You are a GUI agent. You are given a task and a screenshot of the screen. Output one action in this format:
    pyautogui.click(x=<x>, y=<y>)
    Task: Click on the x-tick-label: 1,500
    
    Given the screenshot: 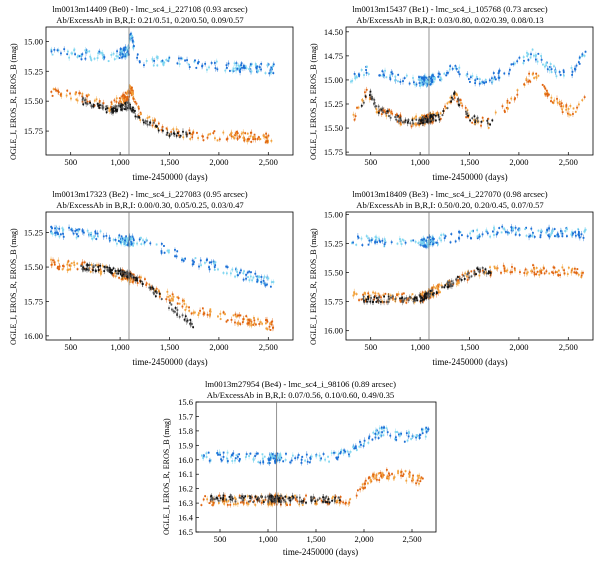 What is the action you would take?
    pyautogui.click(x=469, y=162)
    